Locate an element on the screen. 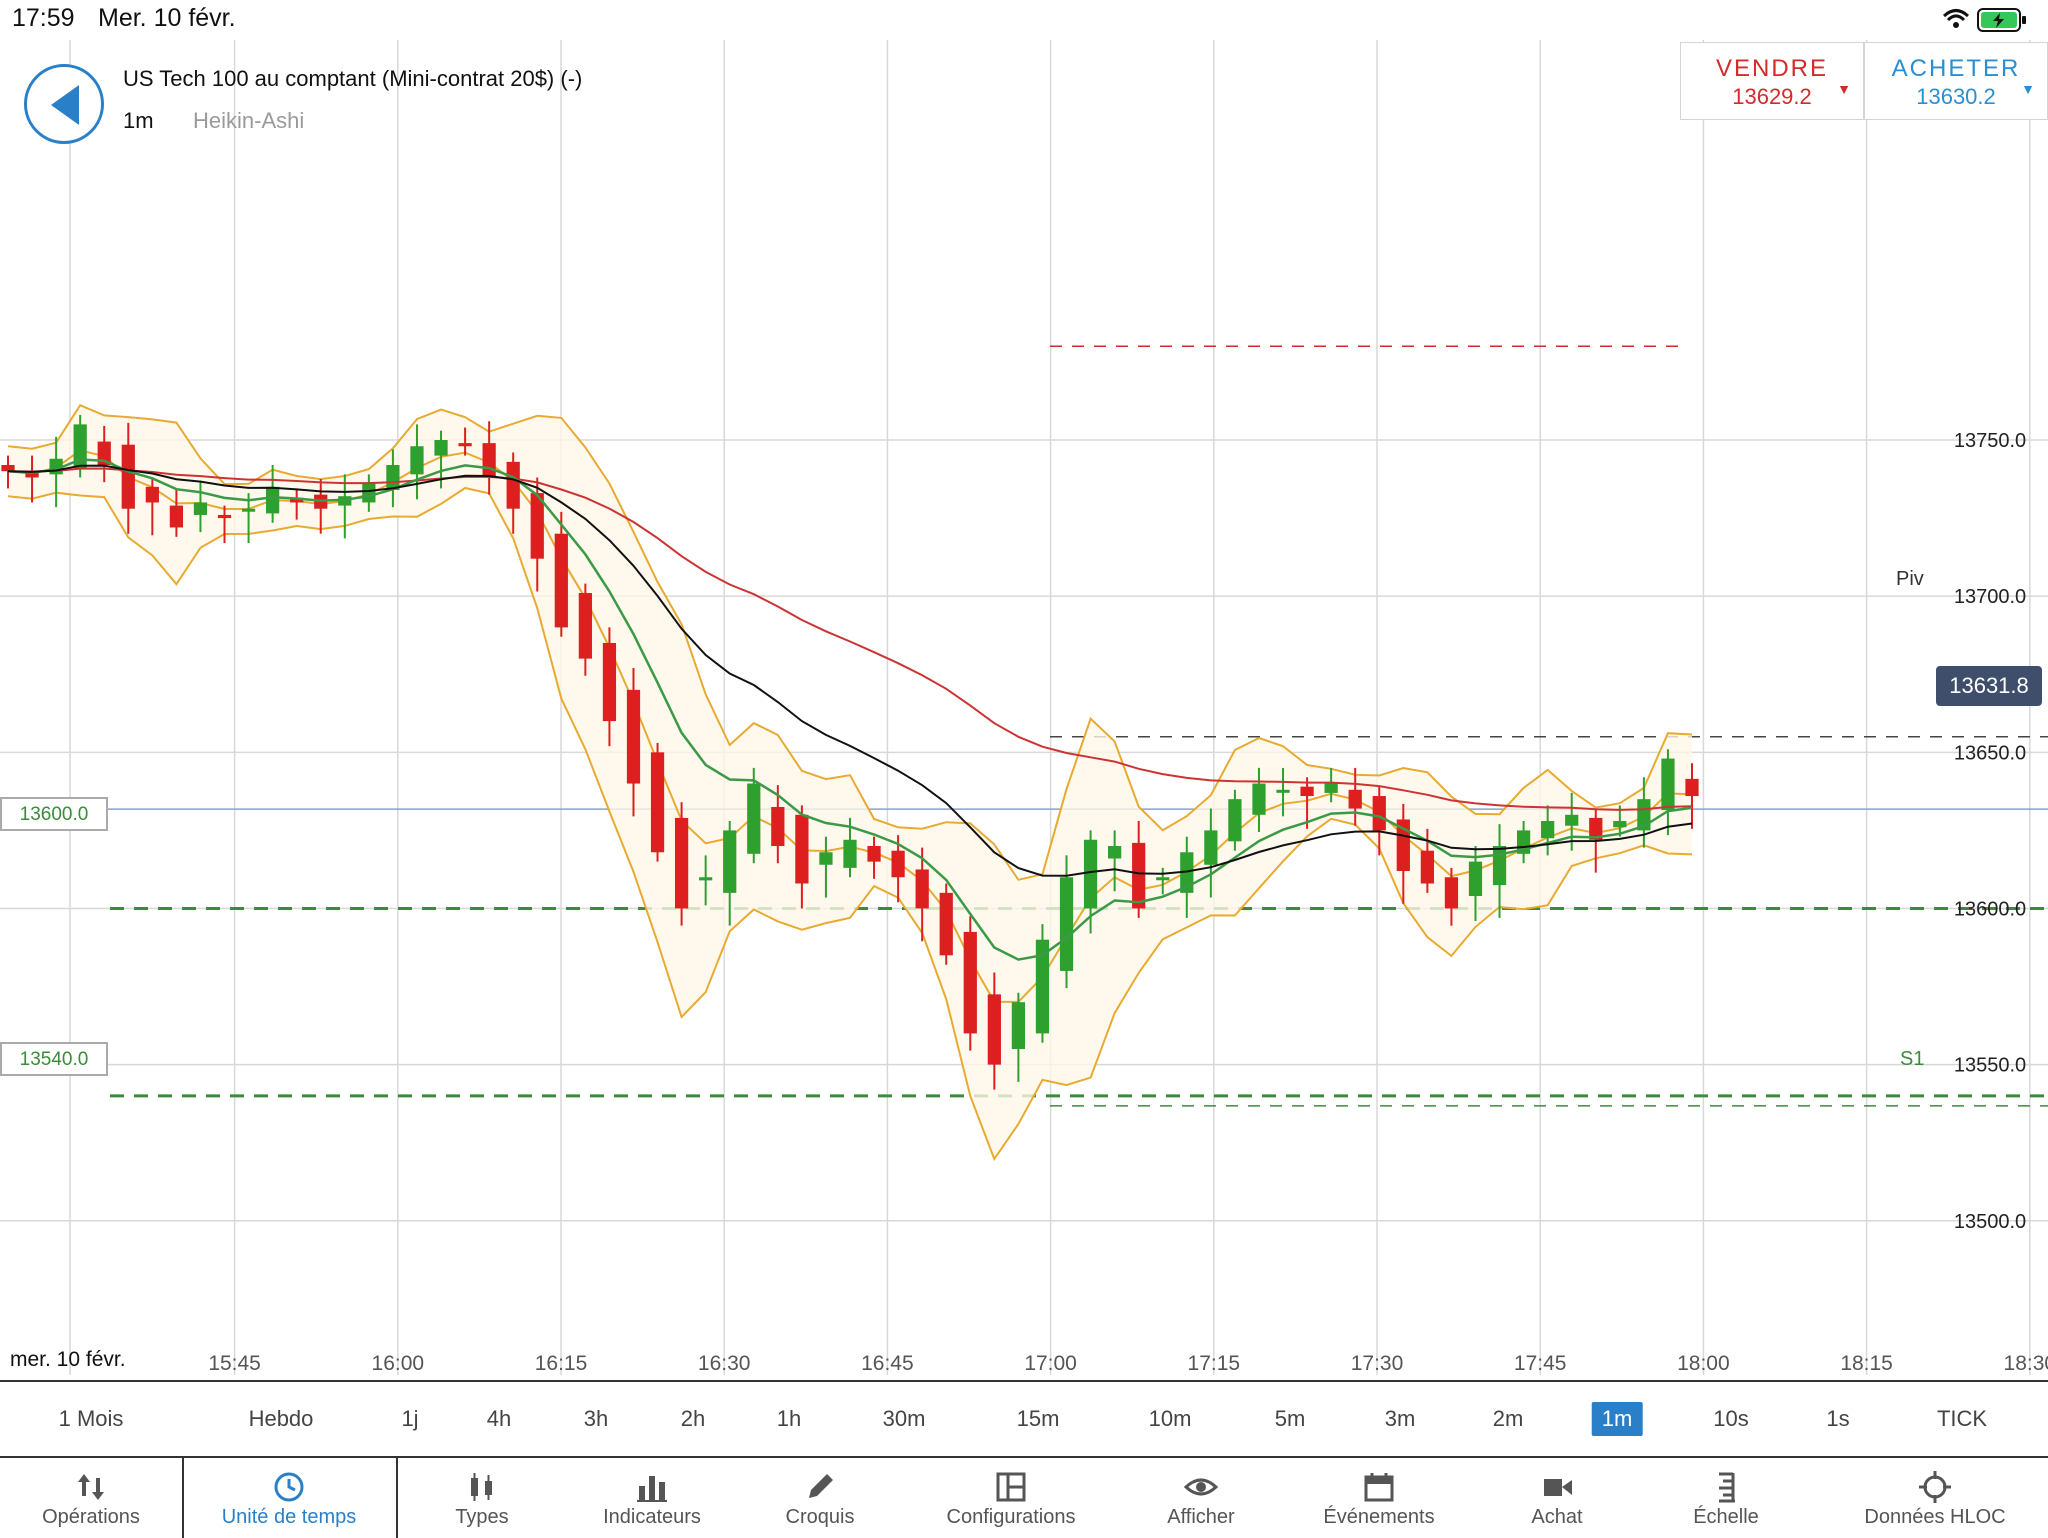  x-tick-label: 18:30 is located at coordinates (2026, 1363).